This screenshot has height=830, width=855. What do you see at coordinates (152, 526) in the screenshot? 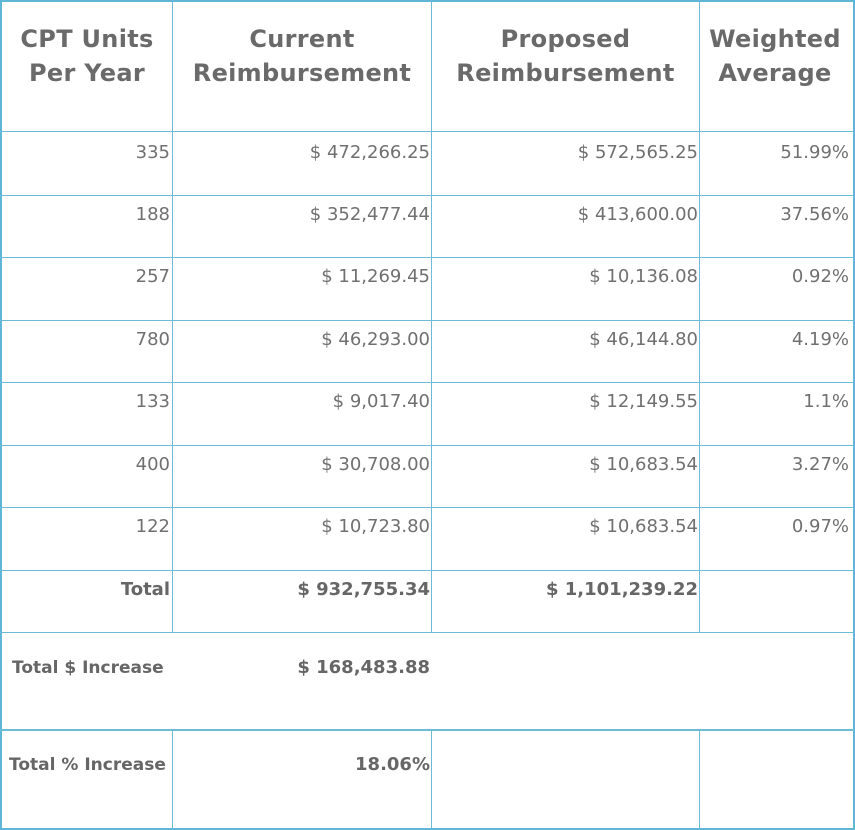
I see `units-cell: 122` at bounding box center [152, 526].